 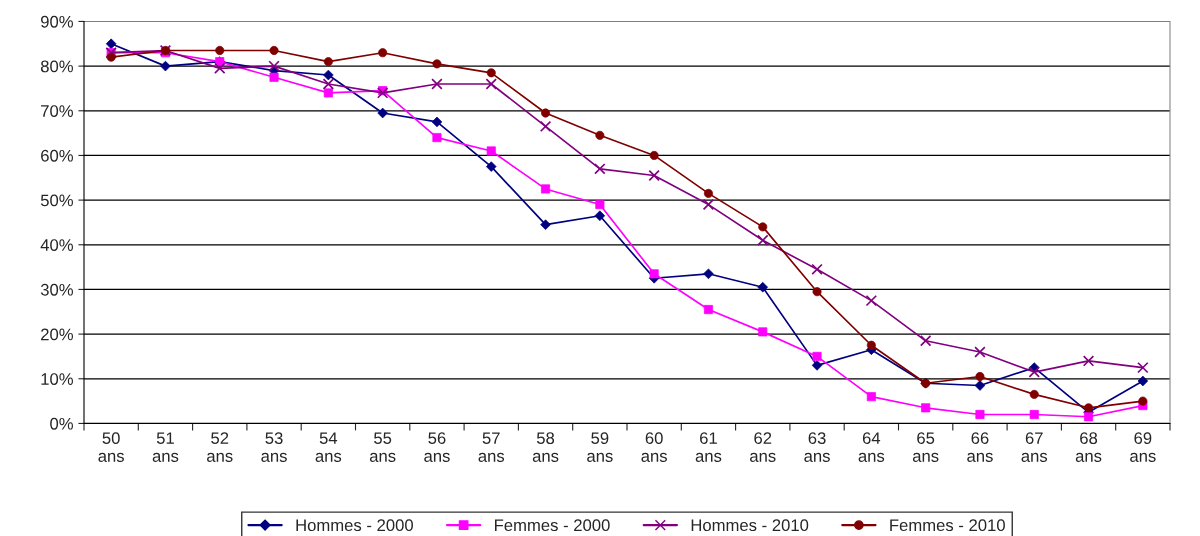 What do you see at coordinates (925, 447) in the screenshot?
I see `x-tick-label: 65 ans` at bounding box center [925, 447].